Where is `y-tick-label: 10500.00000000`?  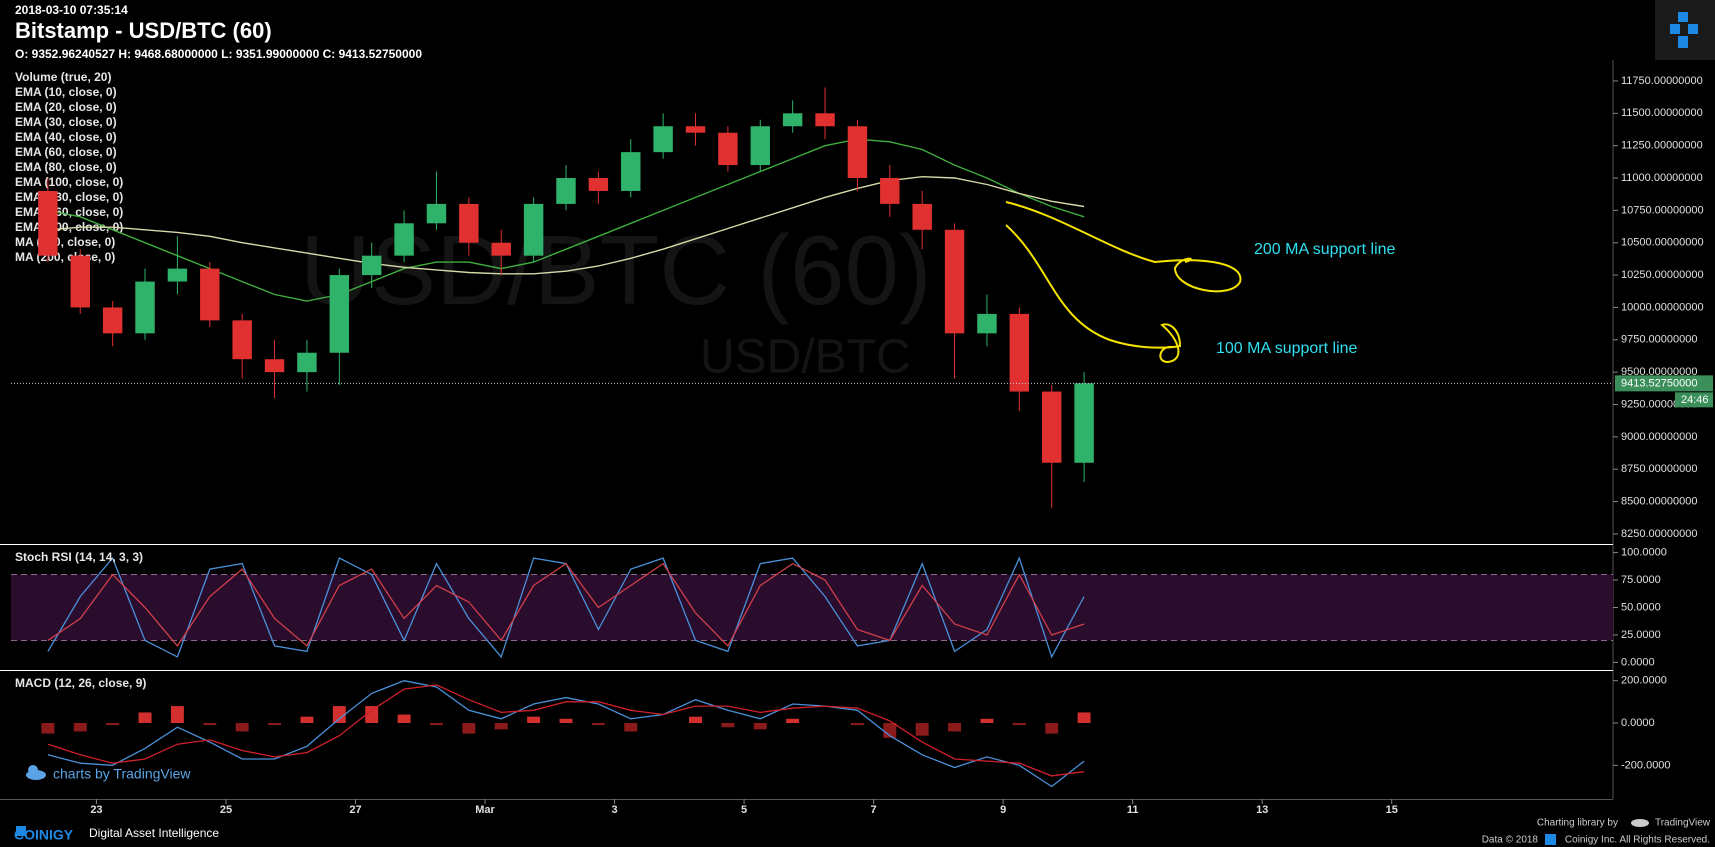 y-tick-label: 10500.00000000 is located at coordinates (1662, 243).